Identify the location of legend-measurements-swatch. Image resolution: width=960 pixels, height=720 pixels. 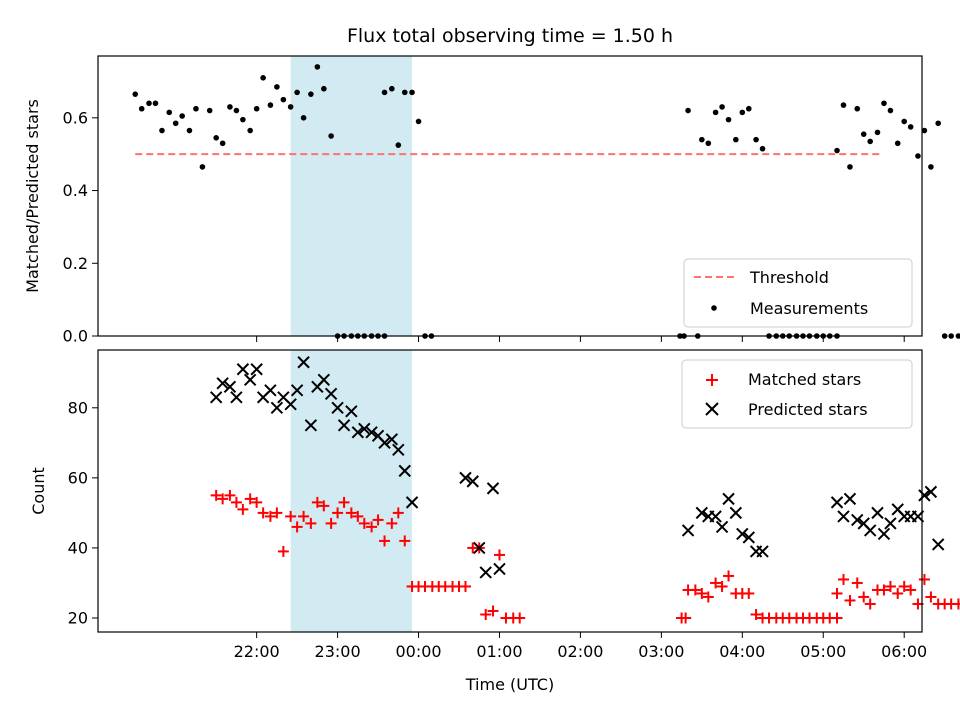
(714, 308).